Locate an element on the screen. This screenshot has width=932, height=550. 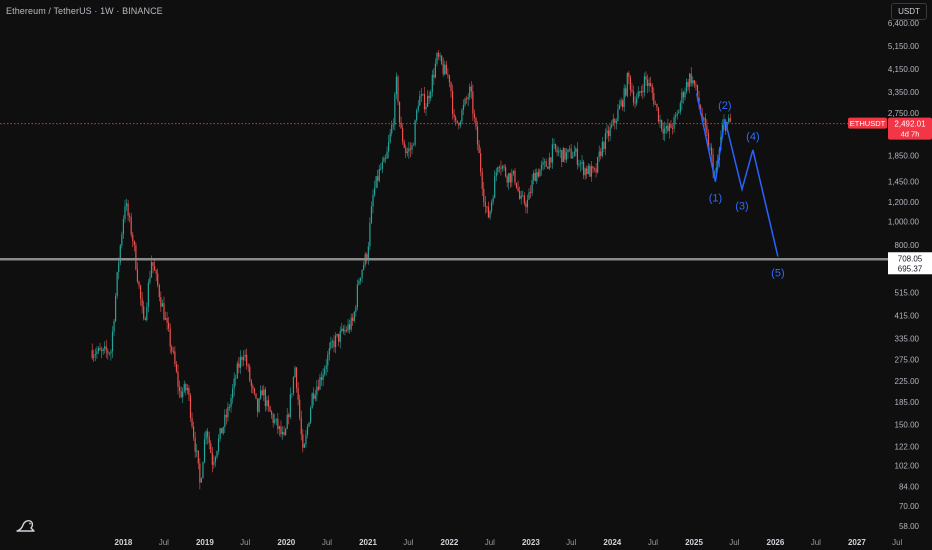
currency-button: USDT is located at coordinates (909, 11).